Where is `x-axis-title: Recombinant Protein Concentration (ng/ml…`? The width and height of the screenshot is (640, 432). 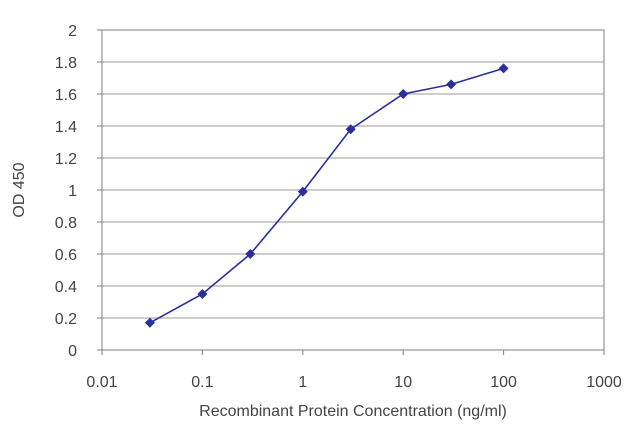 x-axis-title: Recombinant Protein Concentration (ng/ml… is located at coordinates (353, 411).